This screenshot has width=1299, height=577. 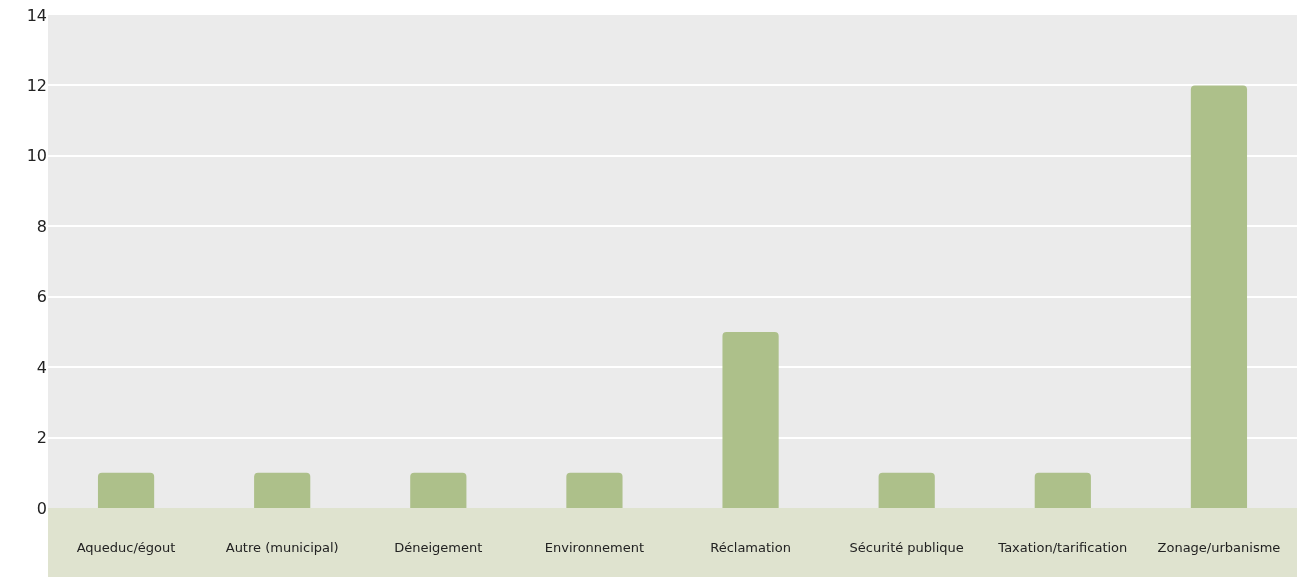 I want to click on x-tick-label: Sécurité publique, so click(x=906, y=547).